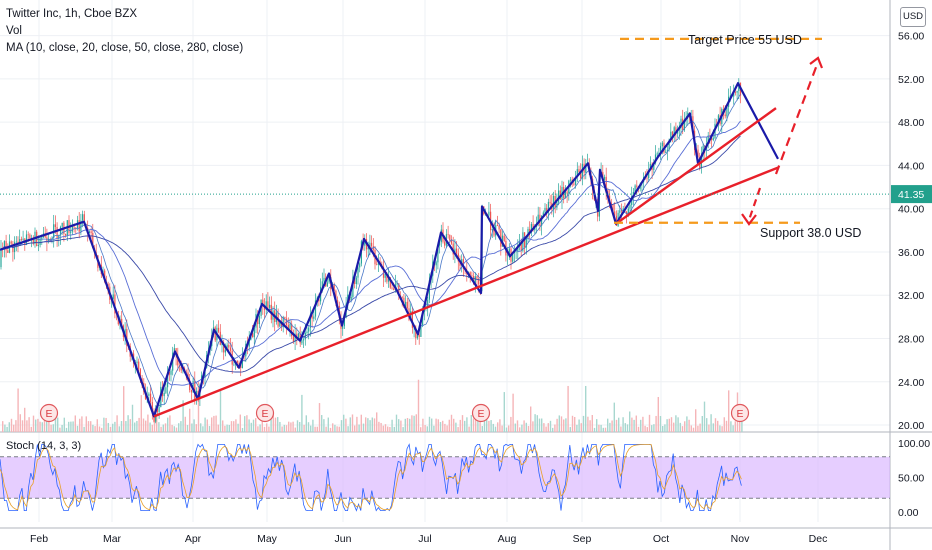 This screenshot has height=550, width=932. Describe the element at coordinates (445, 477) in the screenshot. I see `stoch-band` at that location.